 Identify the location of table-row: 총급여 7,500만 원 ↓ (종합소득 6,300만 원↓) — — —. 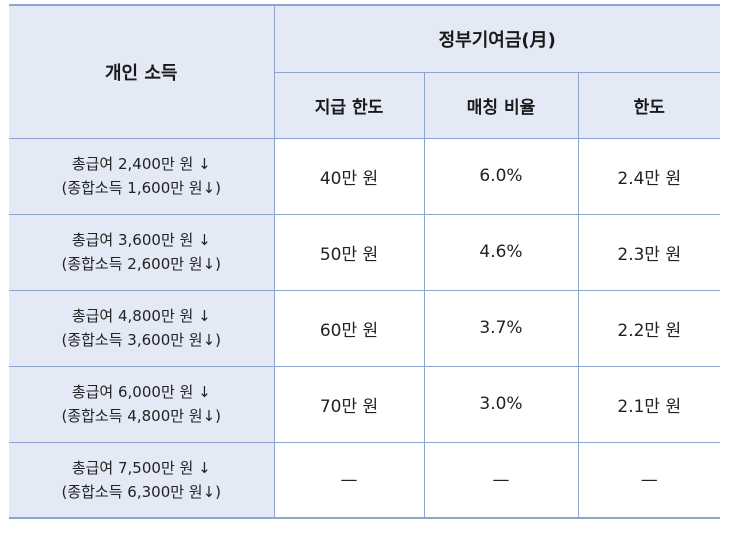
(365, 480).